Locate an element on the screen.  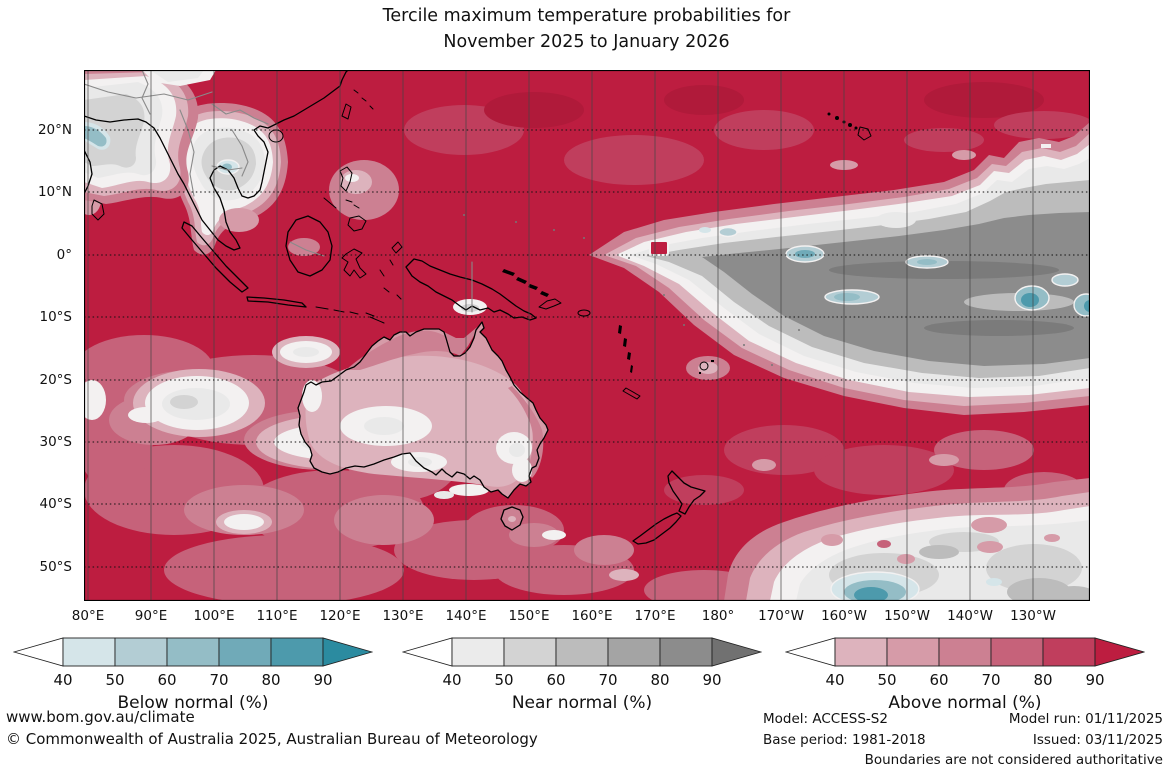
website-url: www.bom.gov.au/climate is located at coordinates (100, 717).